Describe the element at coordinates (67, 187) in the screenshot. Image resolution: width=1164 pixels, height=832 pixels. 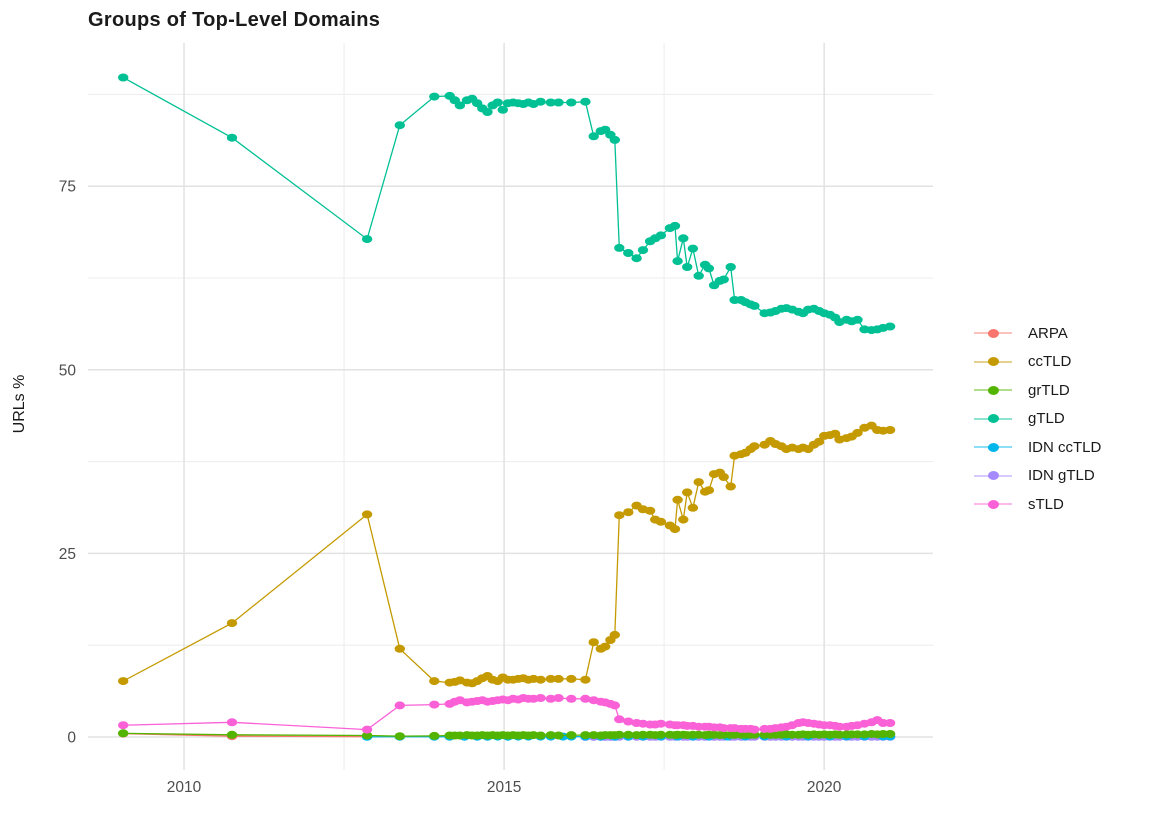
I see `y-tick-label: 75` at that location.